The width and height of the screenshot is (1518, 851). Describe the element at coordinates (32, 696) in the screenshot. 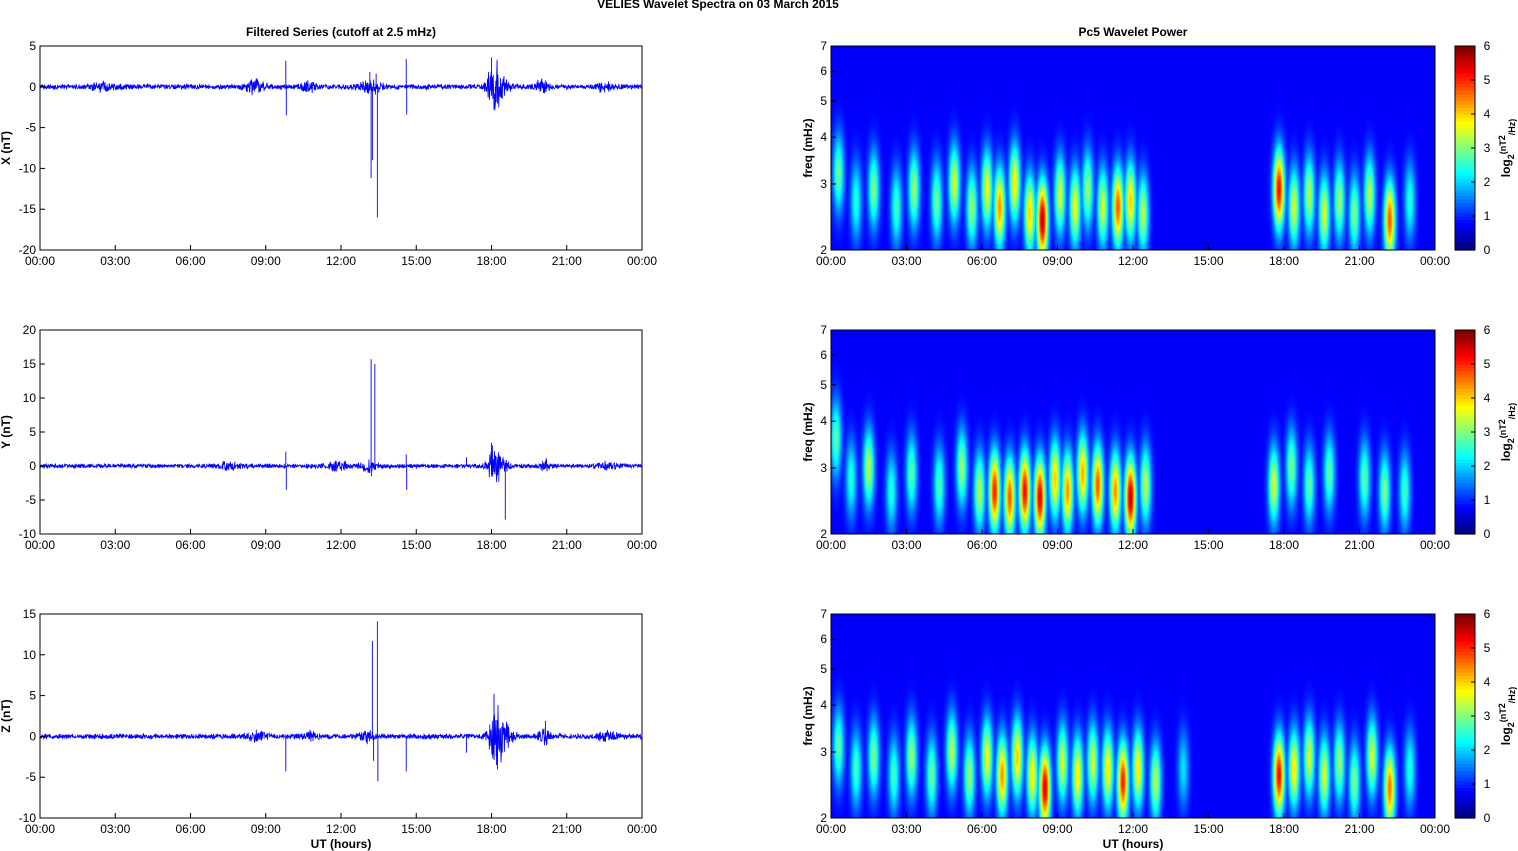

I see `y-tick-label: 5` at that location.